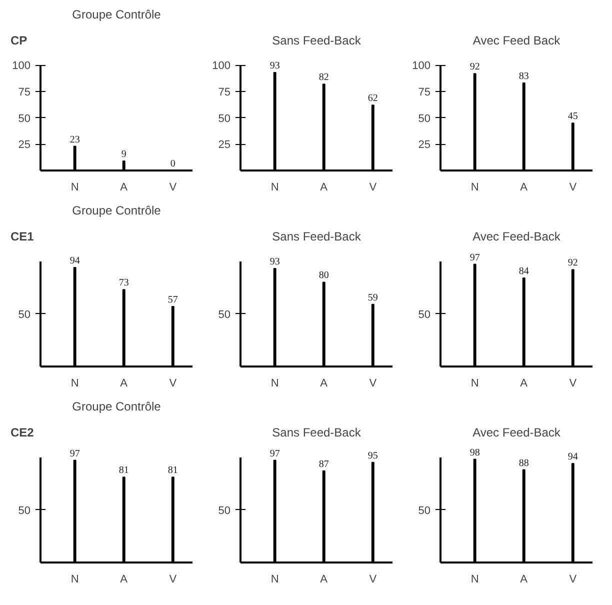 The width and height of the screenshot is (612, 605). Describe the element at coordinates (22, 433) in the screenshot. I see `text: CE2` at that location.